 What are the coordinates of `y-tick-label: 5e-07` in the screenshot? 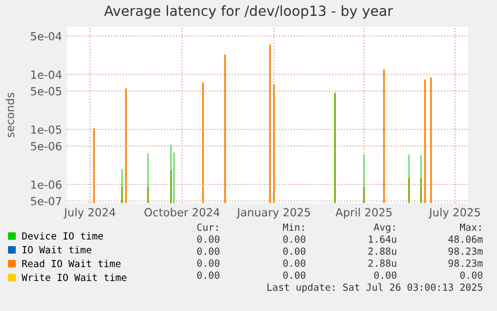 It's located at (46, 201).